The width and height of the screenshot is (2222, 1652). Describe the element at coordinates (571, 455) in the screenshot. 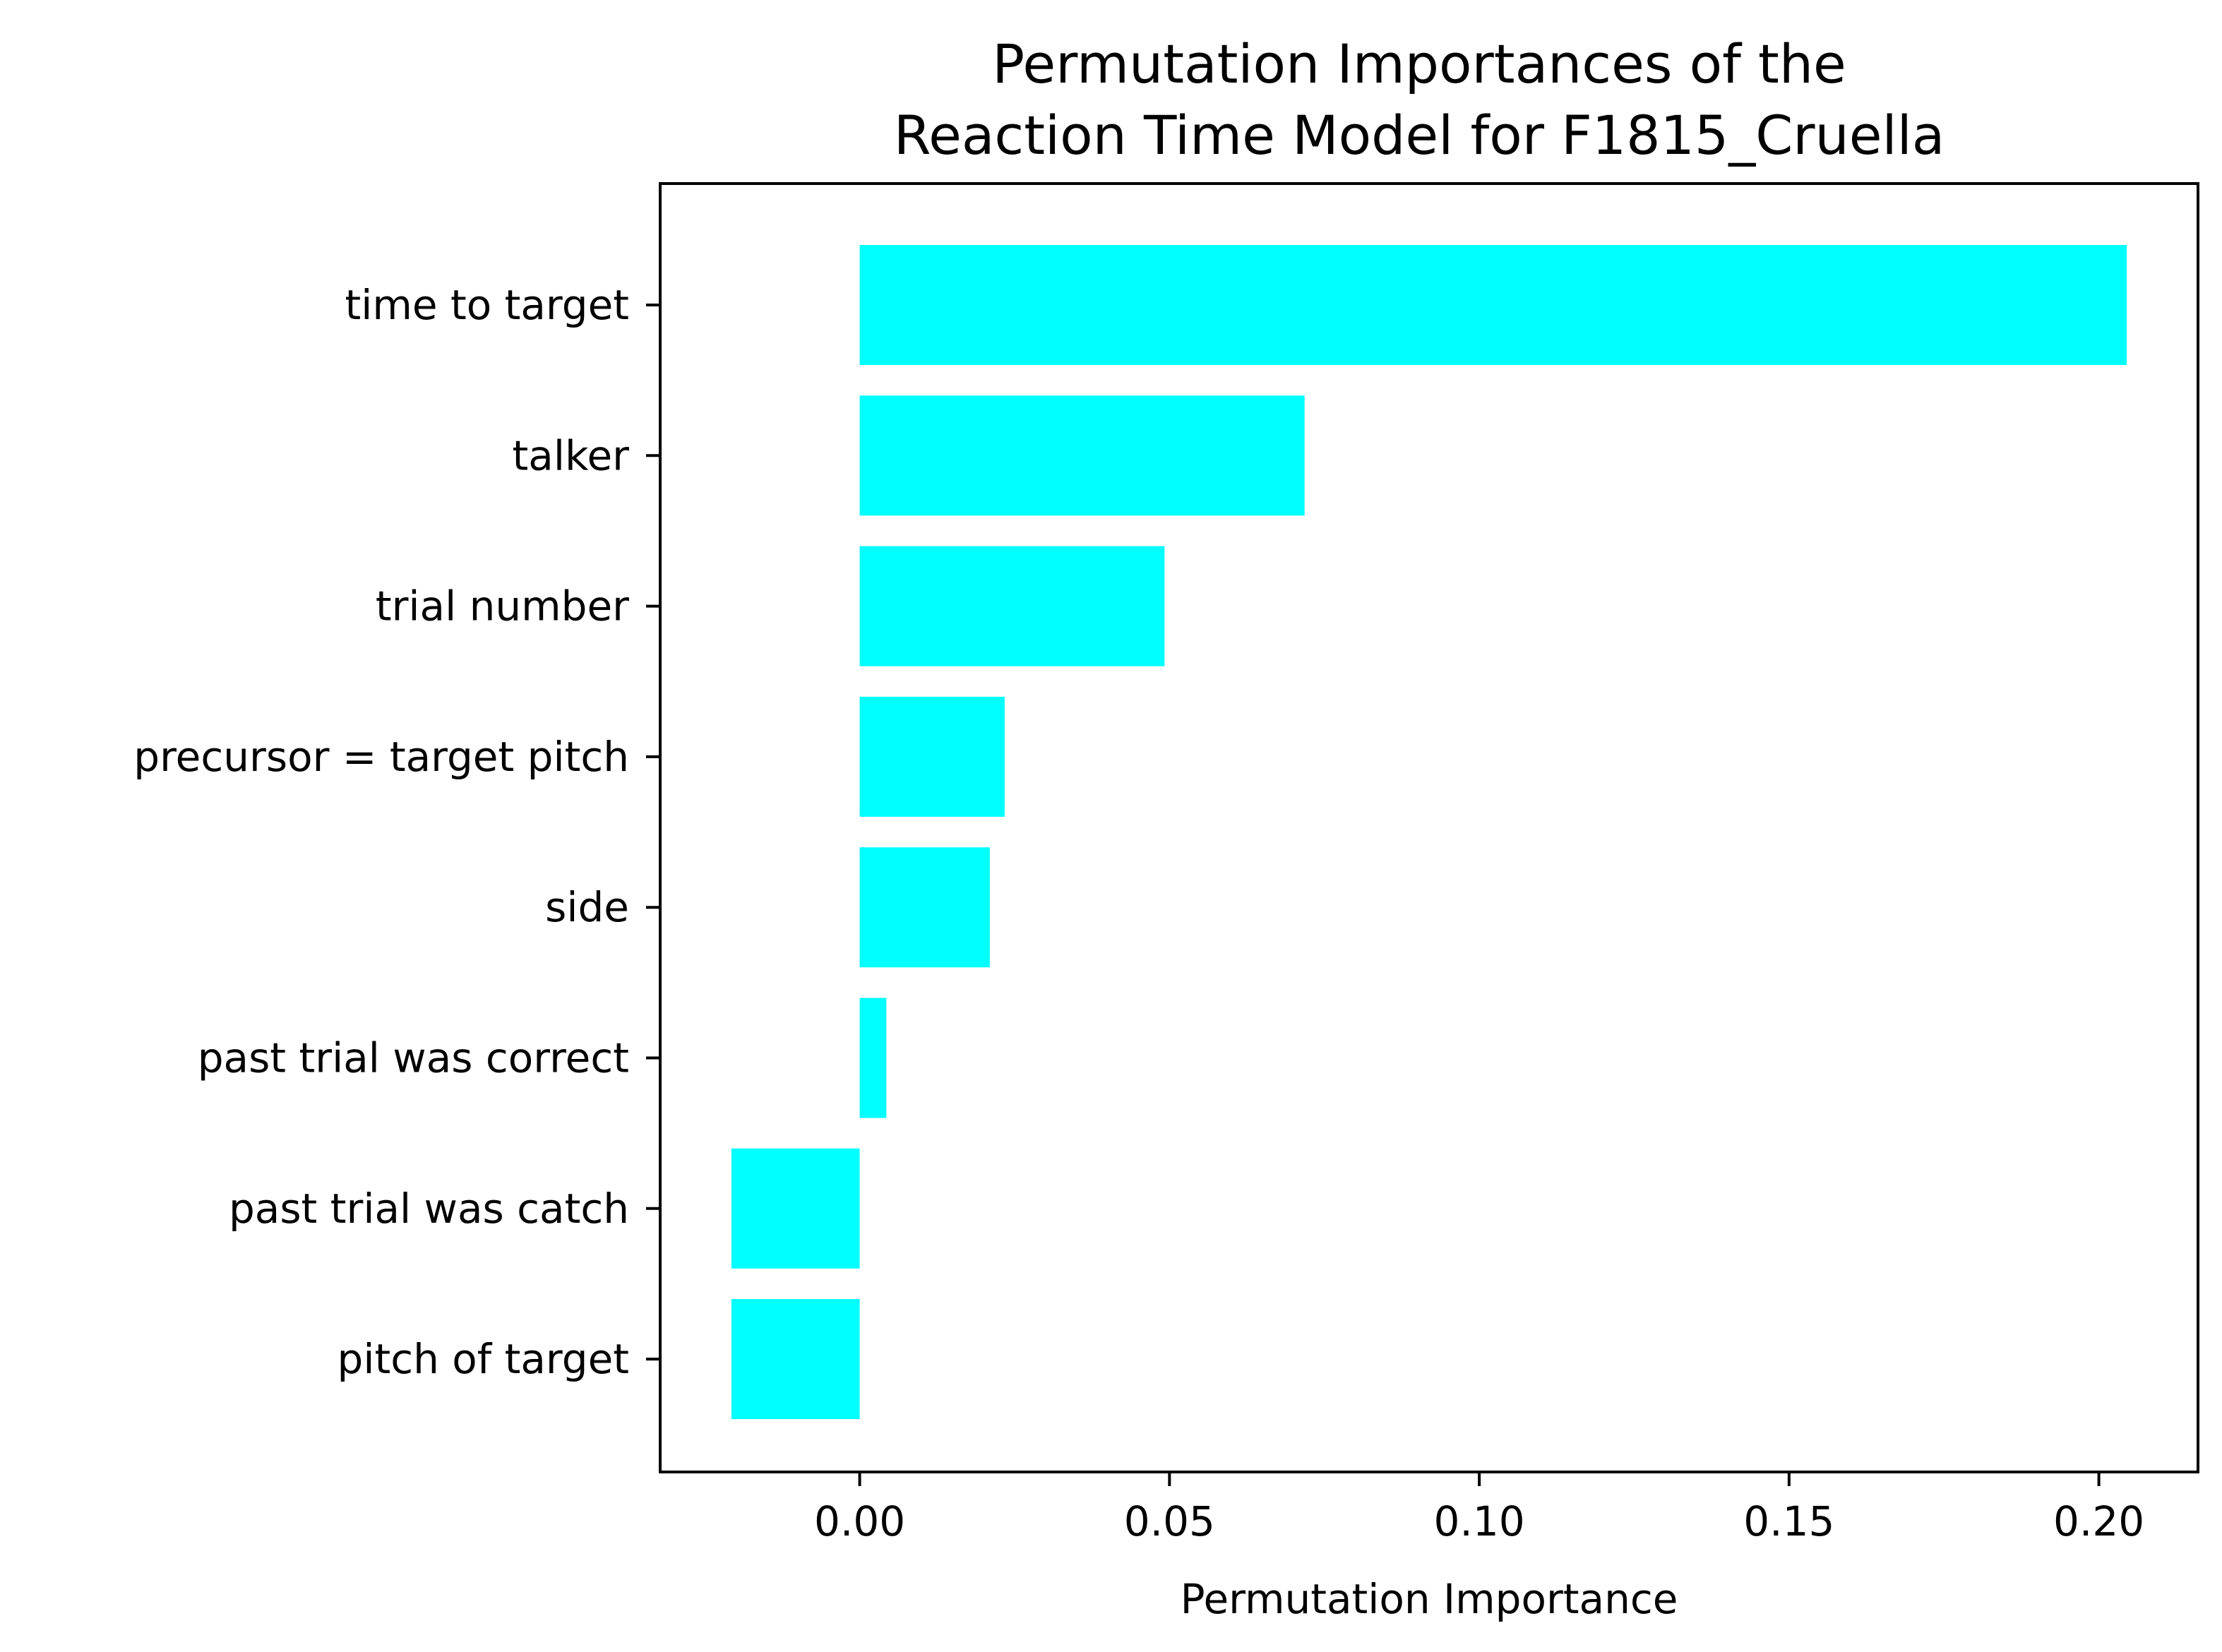

I see `y-tick-label-1: talker` at that location.